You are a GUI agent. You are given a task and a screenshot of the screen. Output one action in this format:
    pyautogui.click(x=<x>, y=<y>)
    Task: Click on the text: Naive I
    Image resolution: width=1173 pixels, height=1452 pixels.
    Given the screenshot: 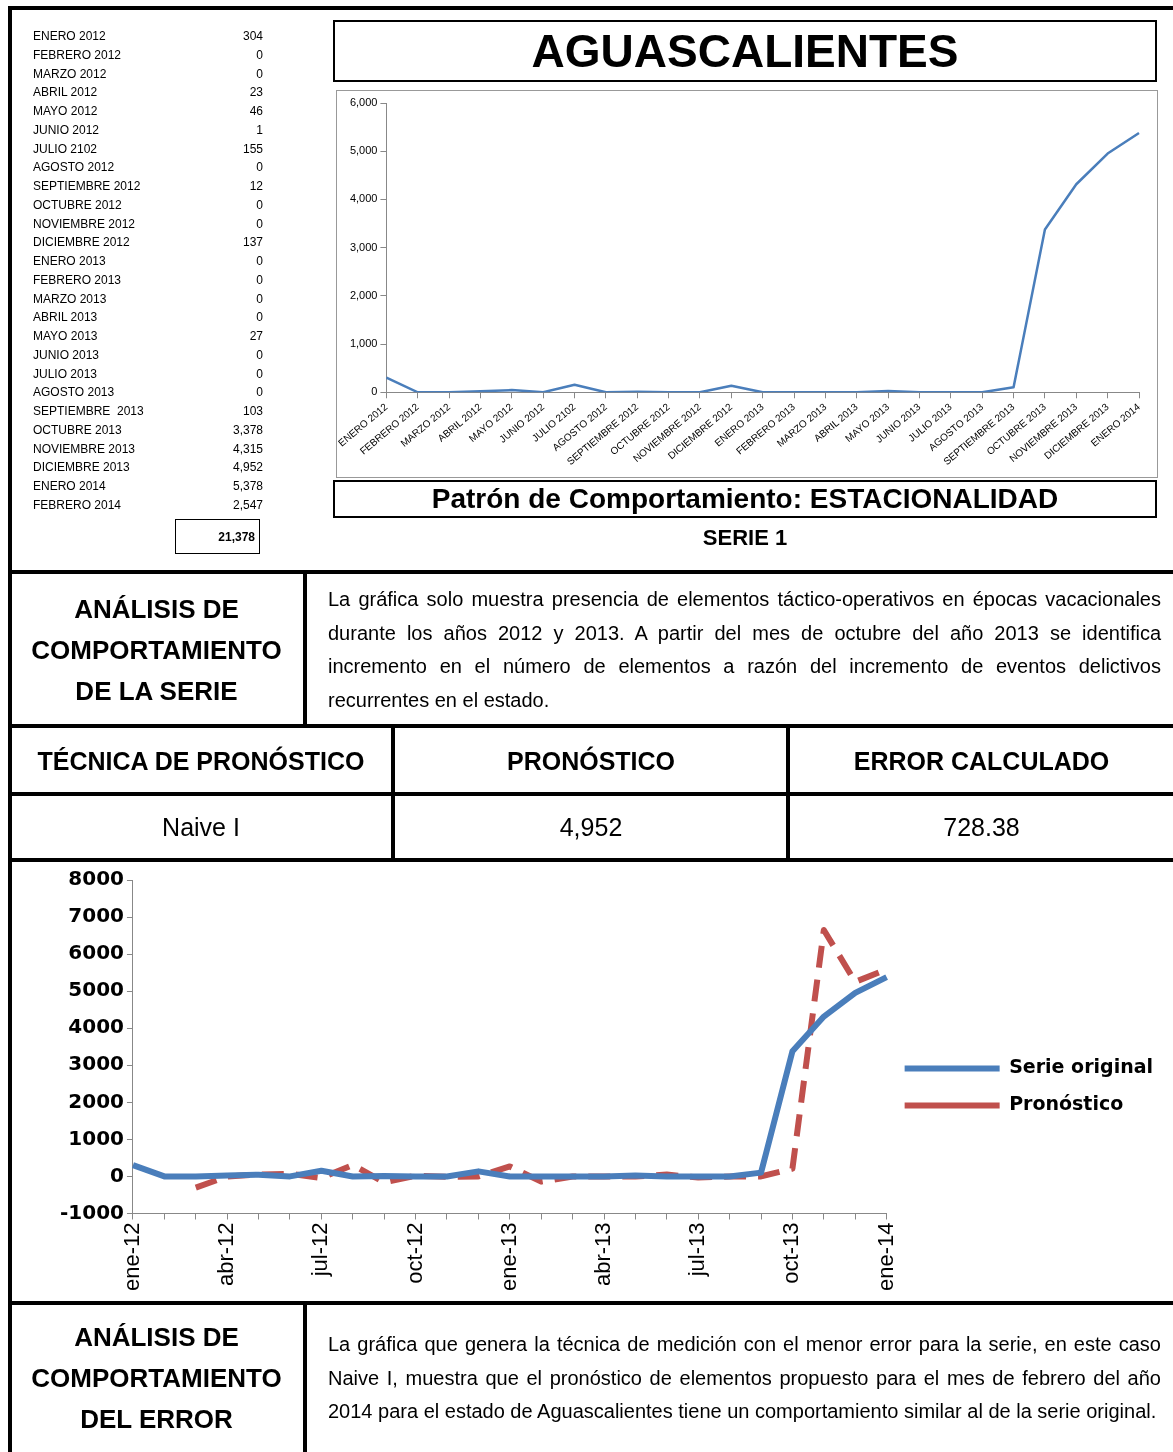 What is the action you would take?
    pyautogui.click(x=201, y=827)
    